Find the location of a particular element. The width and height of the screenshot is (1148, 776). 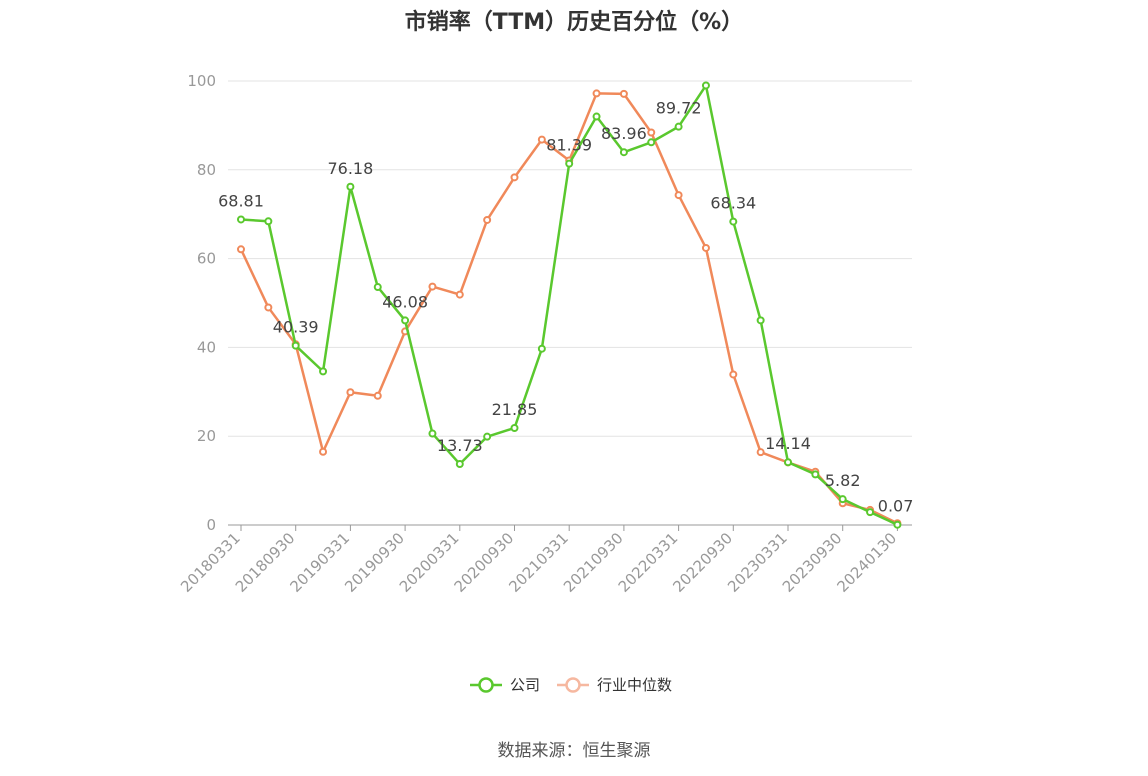

data-label: 68.81 is located at coordinates (241, 200).